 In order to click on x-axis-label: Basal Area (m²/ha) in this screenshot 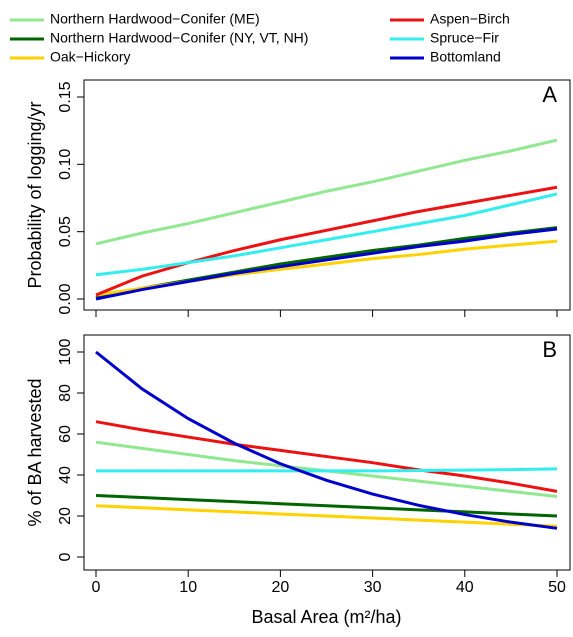, I will do `click(326, 617)`.